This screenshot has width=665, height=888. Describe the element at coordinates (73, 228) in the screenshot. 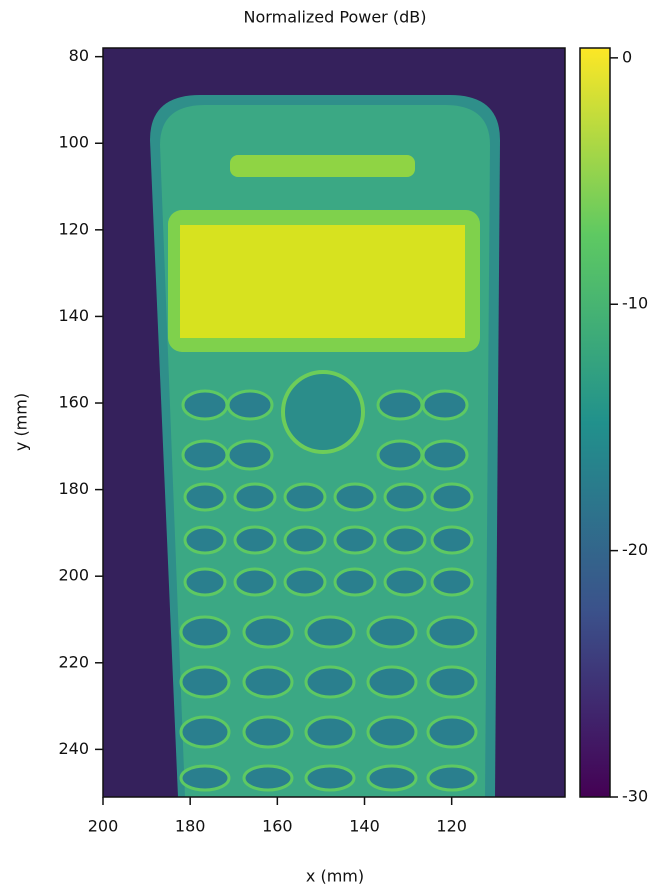

I see `y-tick-label: 120` at that location.